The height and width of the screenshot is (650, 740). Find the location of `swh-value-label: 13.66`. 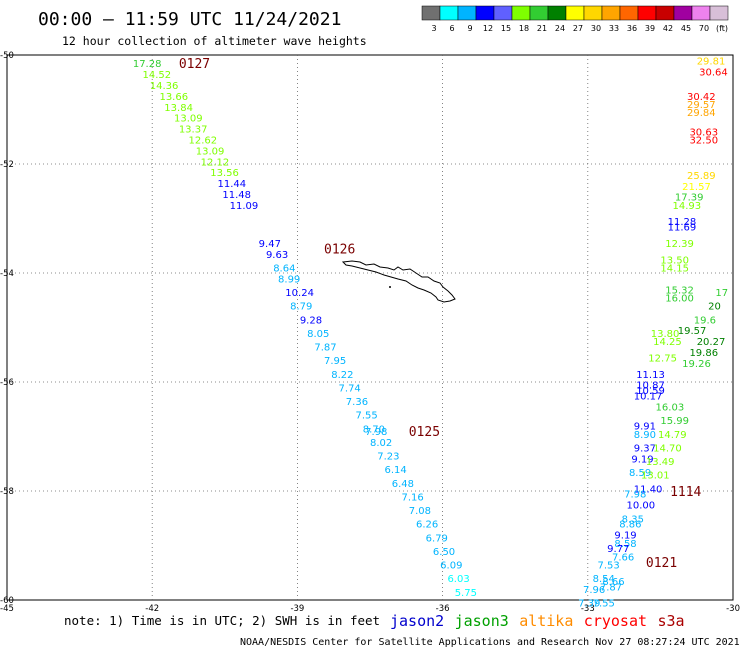

swh-value-label: 13.66 is located at coordinates (173, 97).